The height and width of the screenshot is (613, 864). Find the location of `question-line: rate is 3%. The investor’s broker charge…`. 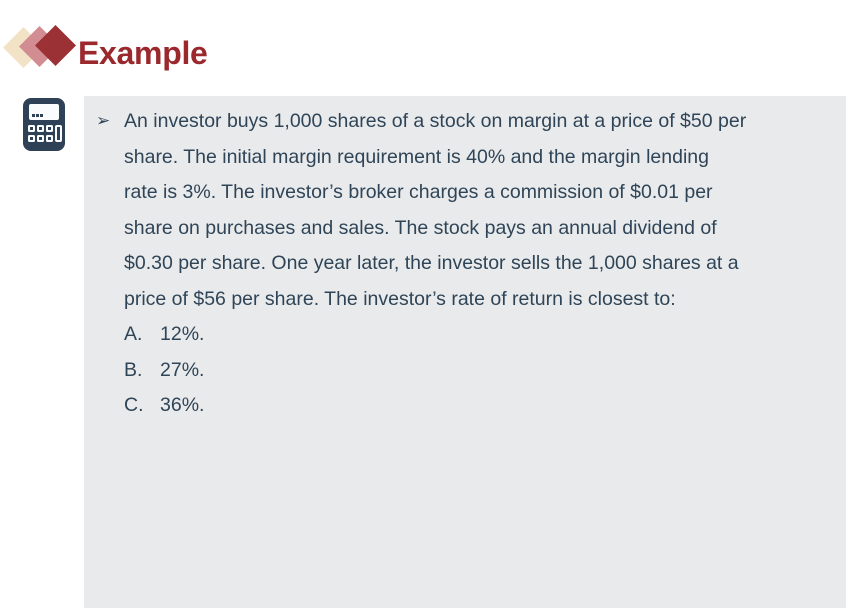

question-line: rate is 3%. The investor’s broker charge… is located at coordinates (418, 192).